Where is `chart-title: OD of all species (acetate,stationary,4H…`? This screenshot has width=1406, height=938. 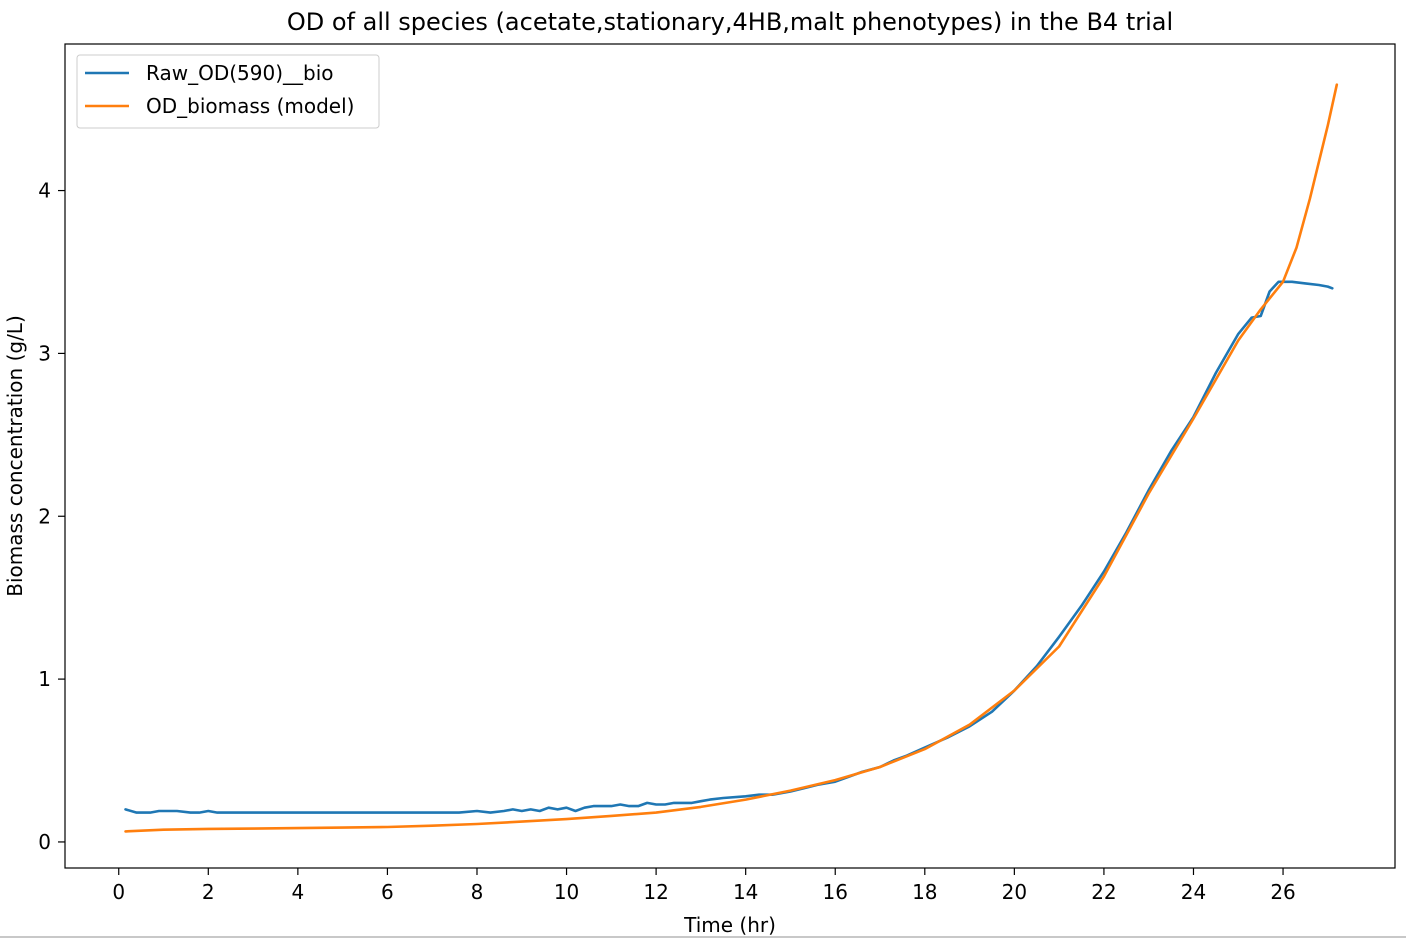 chart-title: OD of all species (acetate,stationary,4H… is located at coordinates (730, 22).